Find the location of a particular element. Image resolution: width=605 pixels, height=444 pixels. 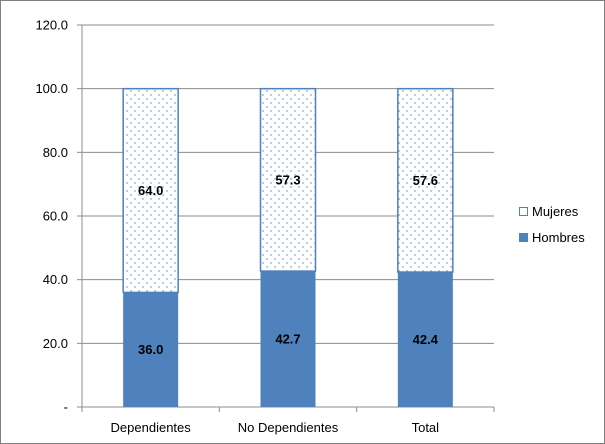

legend: Mujeres Hombres is located at coordinates (552, 228).